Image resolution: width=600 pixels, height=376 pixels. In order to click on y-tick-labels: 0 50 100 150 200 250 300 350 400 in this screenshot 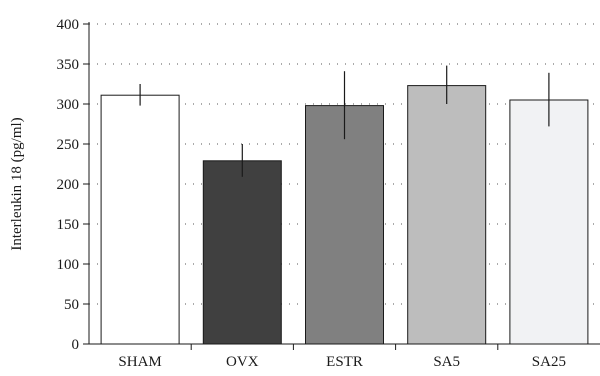, I will do `click(68, 185)`.